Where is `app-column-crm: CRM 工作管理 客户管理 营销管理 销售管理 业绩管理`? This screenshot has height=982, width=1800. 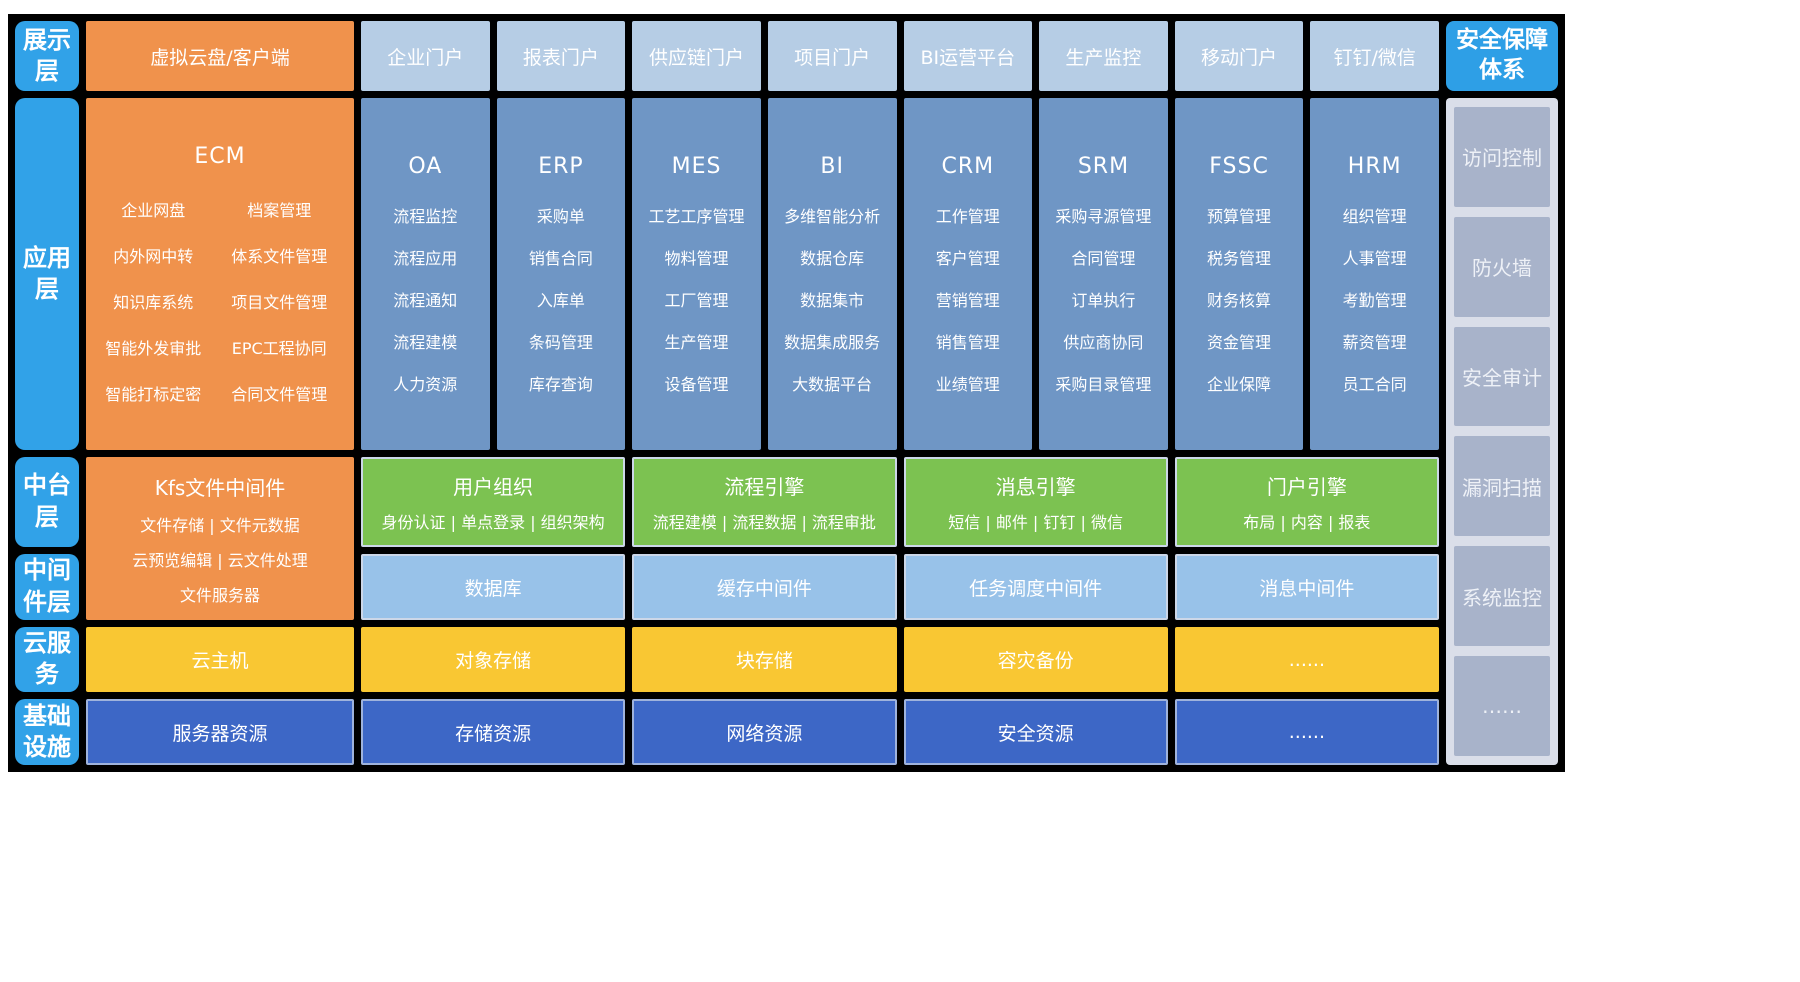 app-column-crm: CRM 工作管理 客户管理 营销管理 销售管理 业绩管理 is located at coordinates (968, 274).